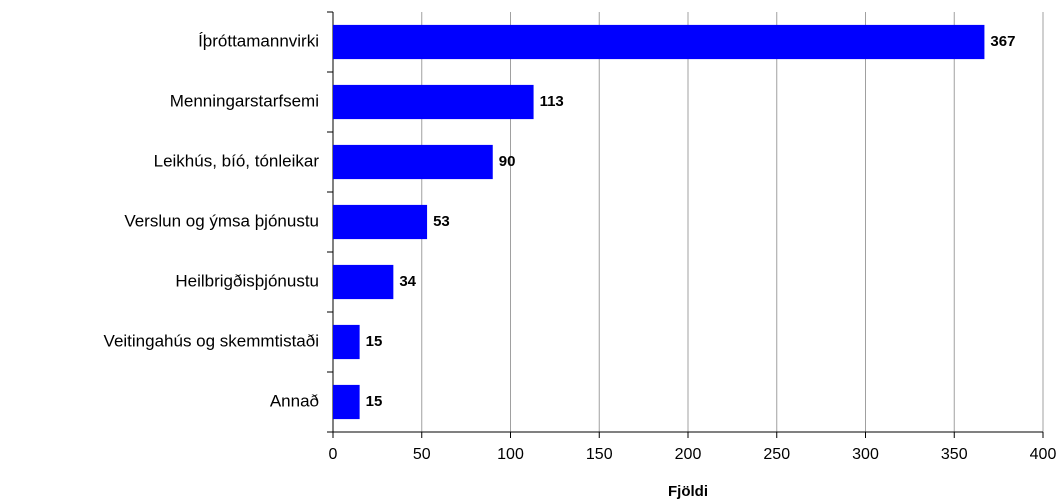  I want to click on y-tick-label: Heilbrigðisþjónustu, so click(247, 280).